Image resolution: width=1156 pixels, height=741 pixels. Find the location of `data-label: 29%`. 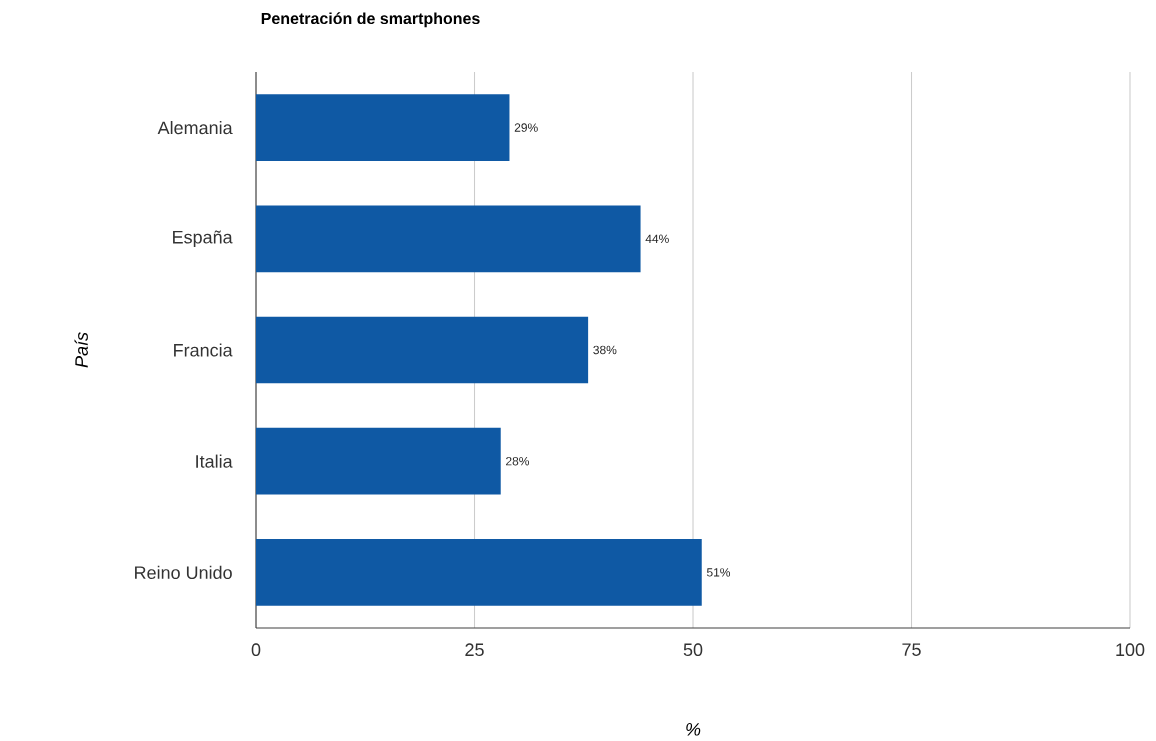

data-label: 29% is located at coordinates (526, 127).